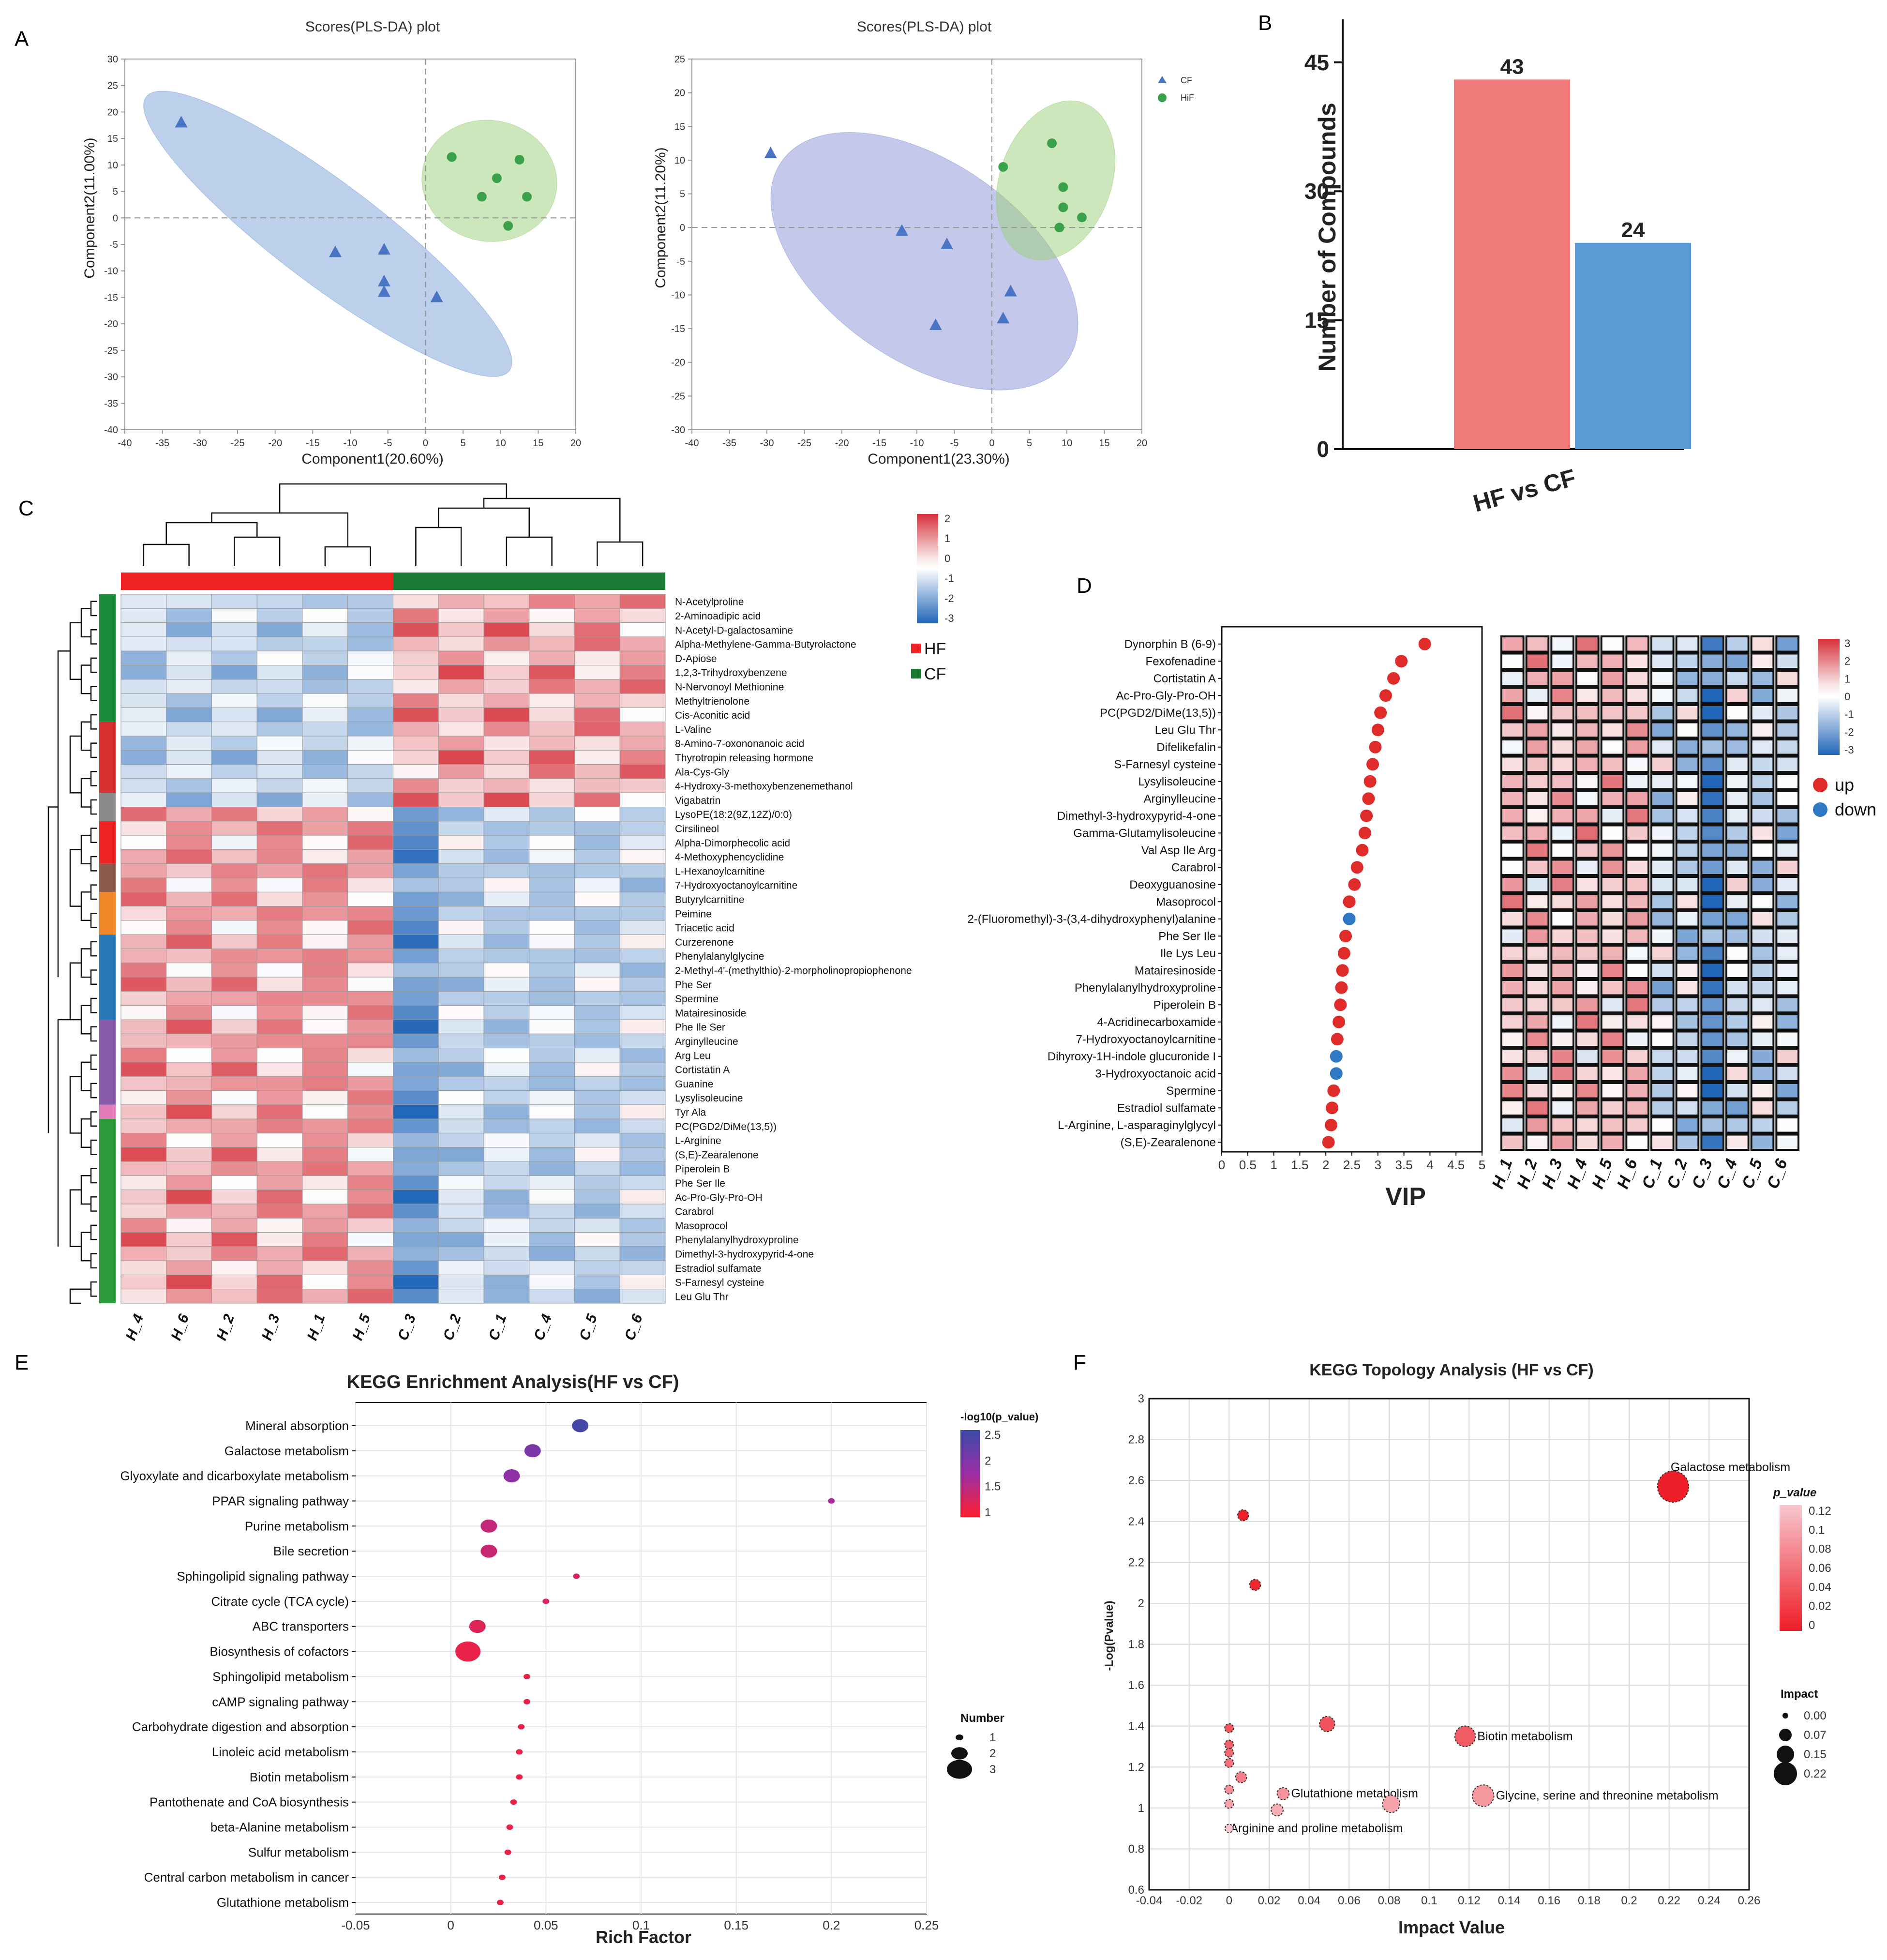 Image resolution: width=1887 pixels, height=1960 pixels. Describe the element at coordinates (992, 1753) in the screenshot. I see `size-legend-label: 2` at that location.